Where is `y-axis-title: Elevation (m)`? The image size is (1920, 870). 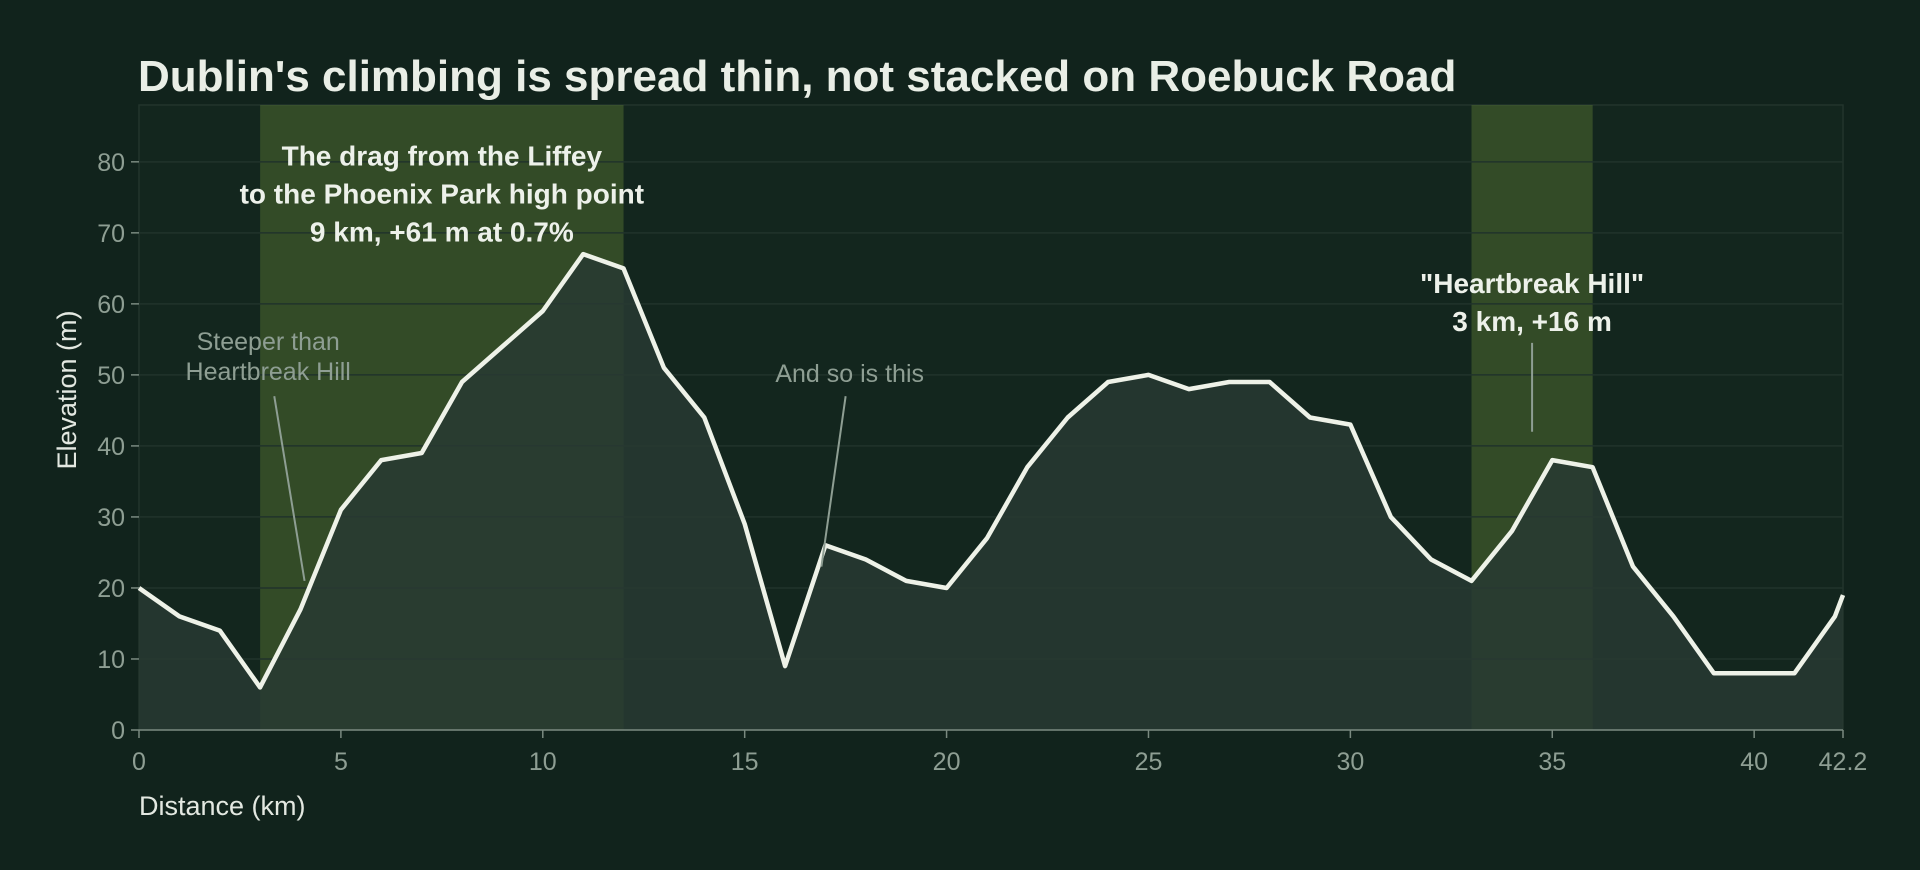 y-axis-title: Elevation (m) is located at coordinates (67, 389).